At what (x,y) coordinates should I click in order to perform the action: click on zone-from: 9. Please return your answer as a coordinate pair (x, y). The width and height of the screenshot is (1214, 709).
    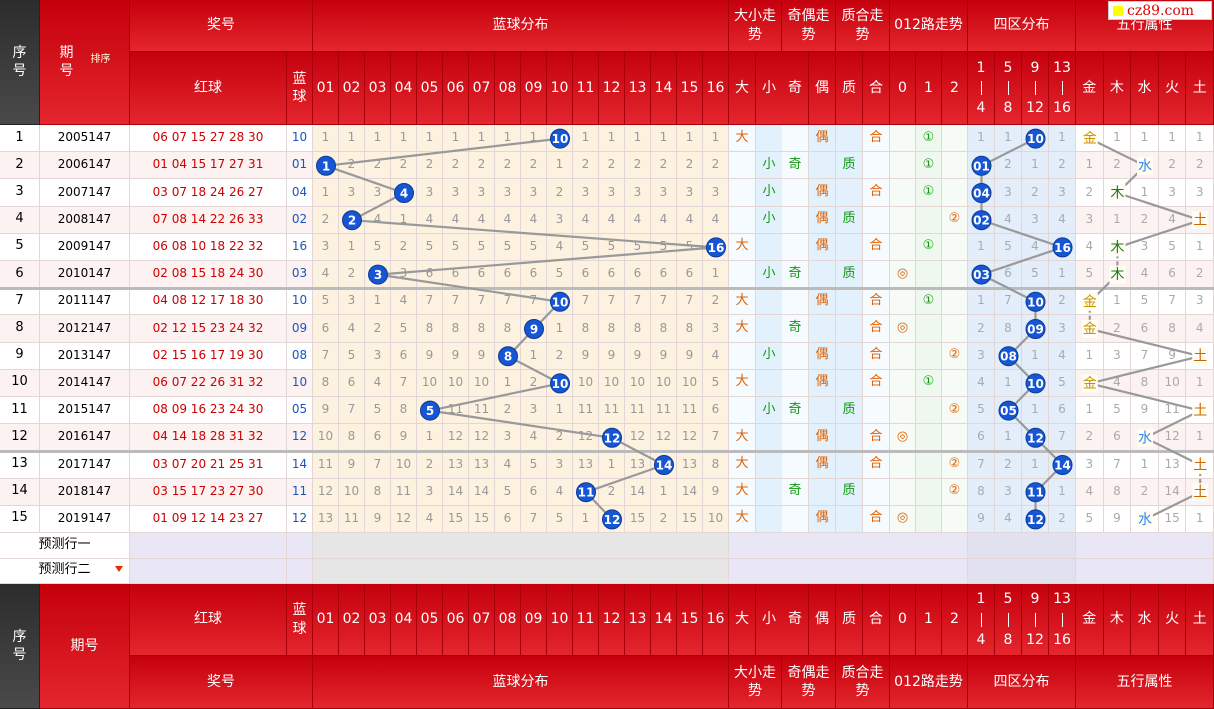
    Looking at the image, I should click on (1035, 599).